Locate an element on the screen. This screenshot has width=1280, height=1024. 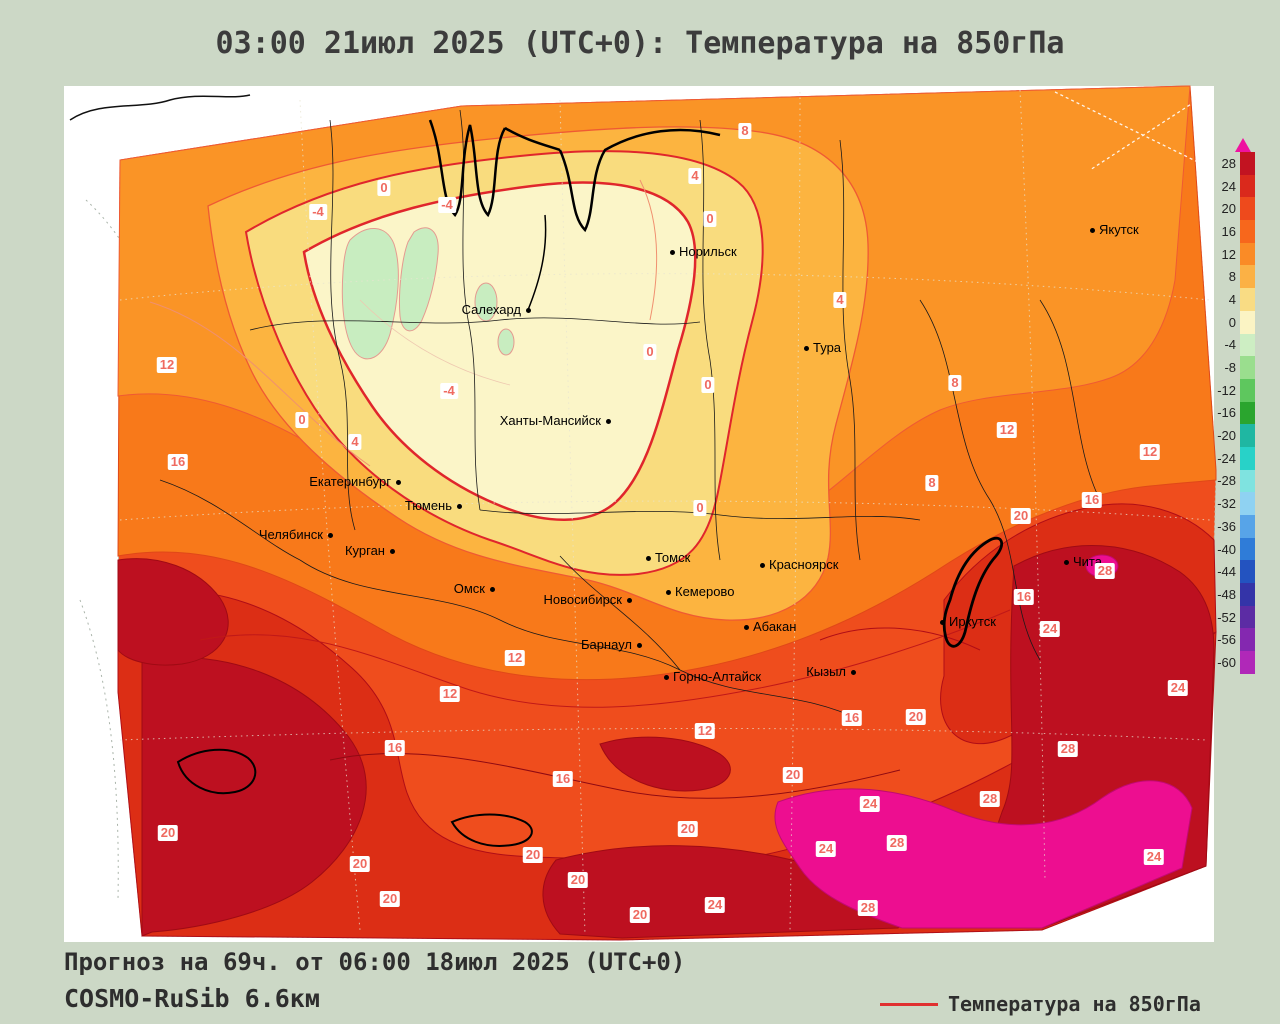
colorbar-row: -24 is located at coordinates (1232, 458).